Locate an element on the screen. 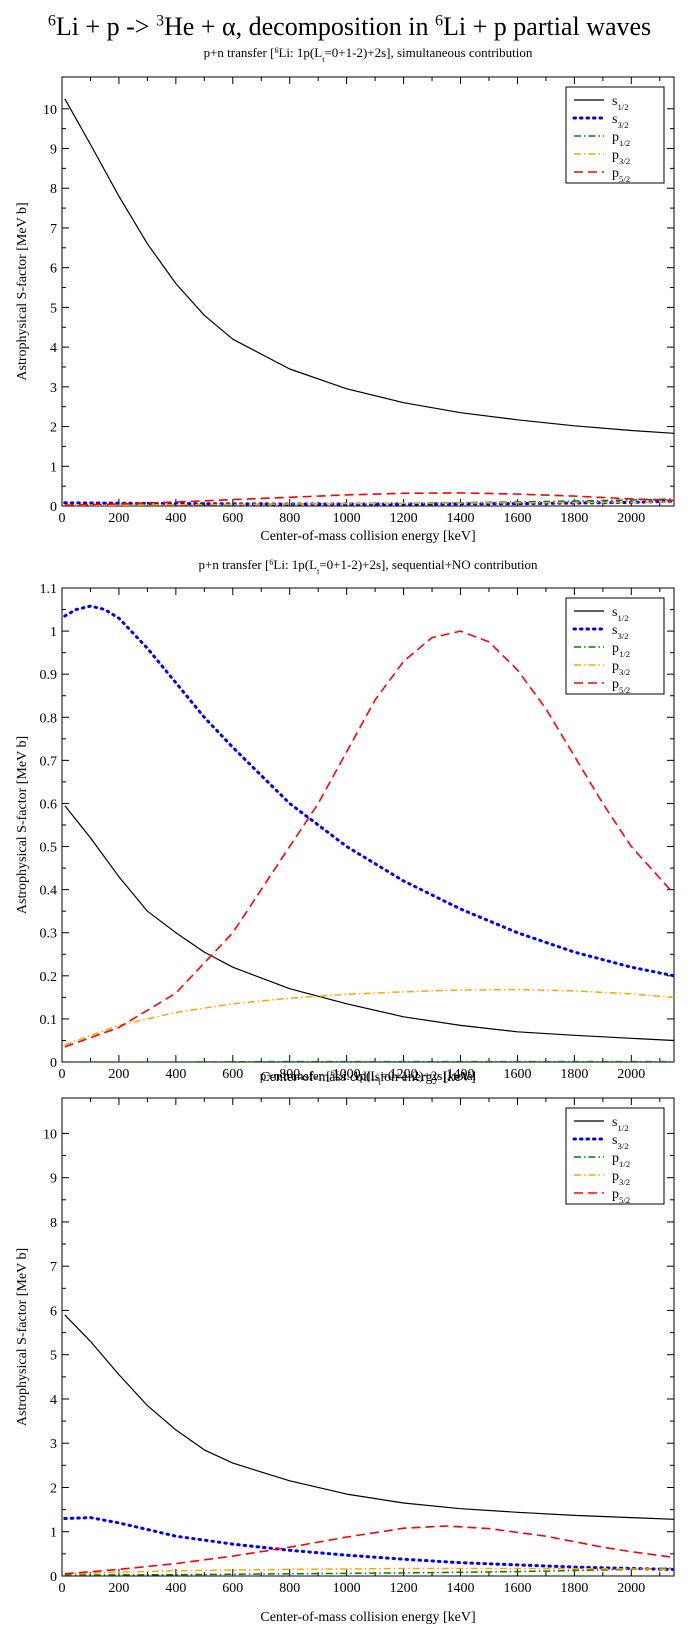 The image size is (699, 1625). y-tick-label: 0.7 is located at coordinates (49, 761).